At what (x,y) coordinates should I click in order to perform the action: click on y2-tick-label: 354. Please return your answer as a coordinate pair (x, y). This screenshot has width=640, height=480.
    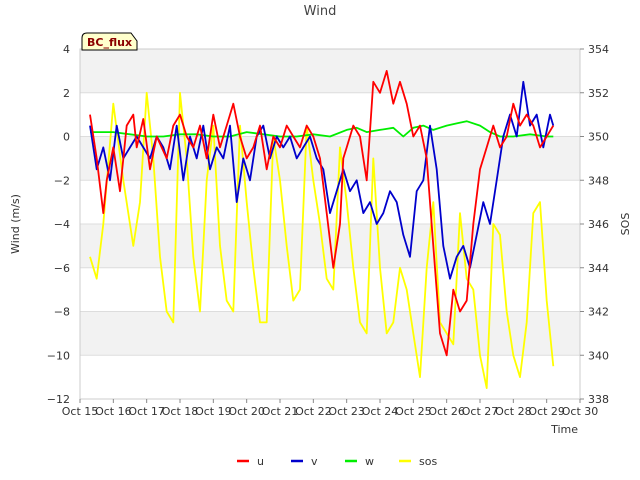
    Looking at the image, I should click on (598, 49).